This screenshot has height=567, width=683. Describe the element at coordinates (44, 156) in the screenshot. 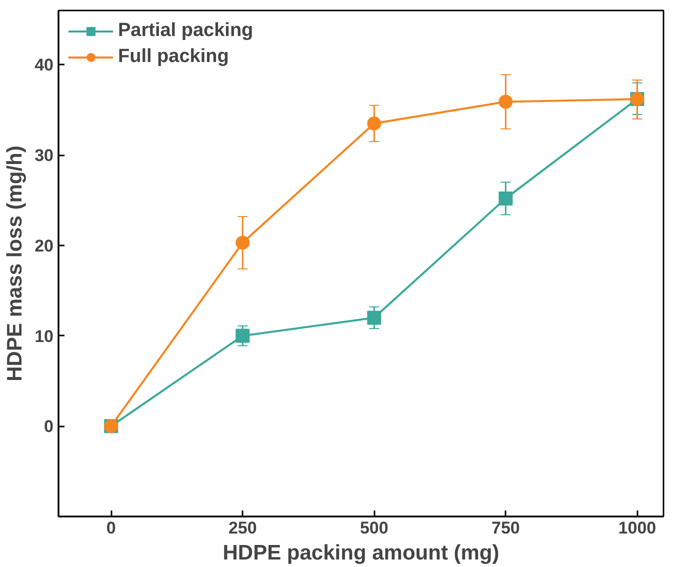

I see `y-tick-label: 30` at that location.